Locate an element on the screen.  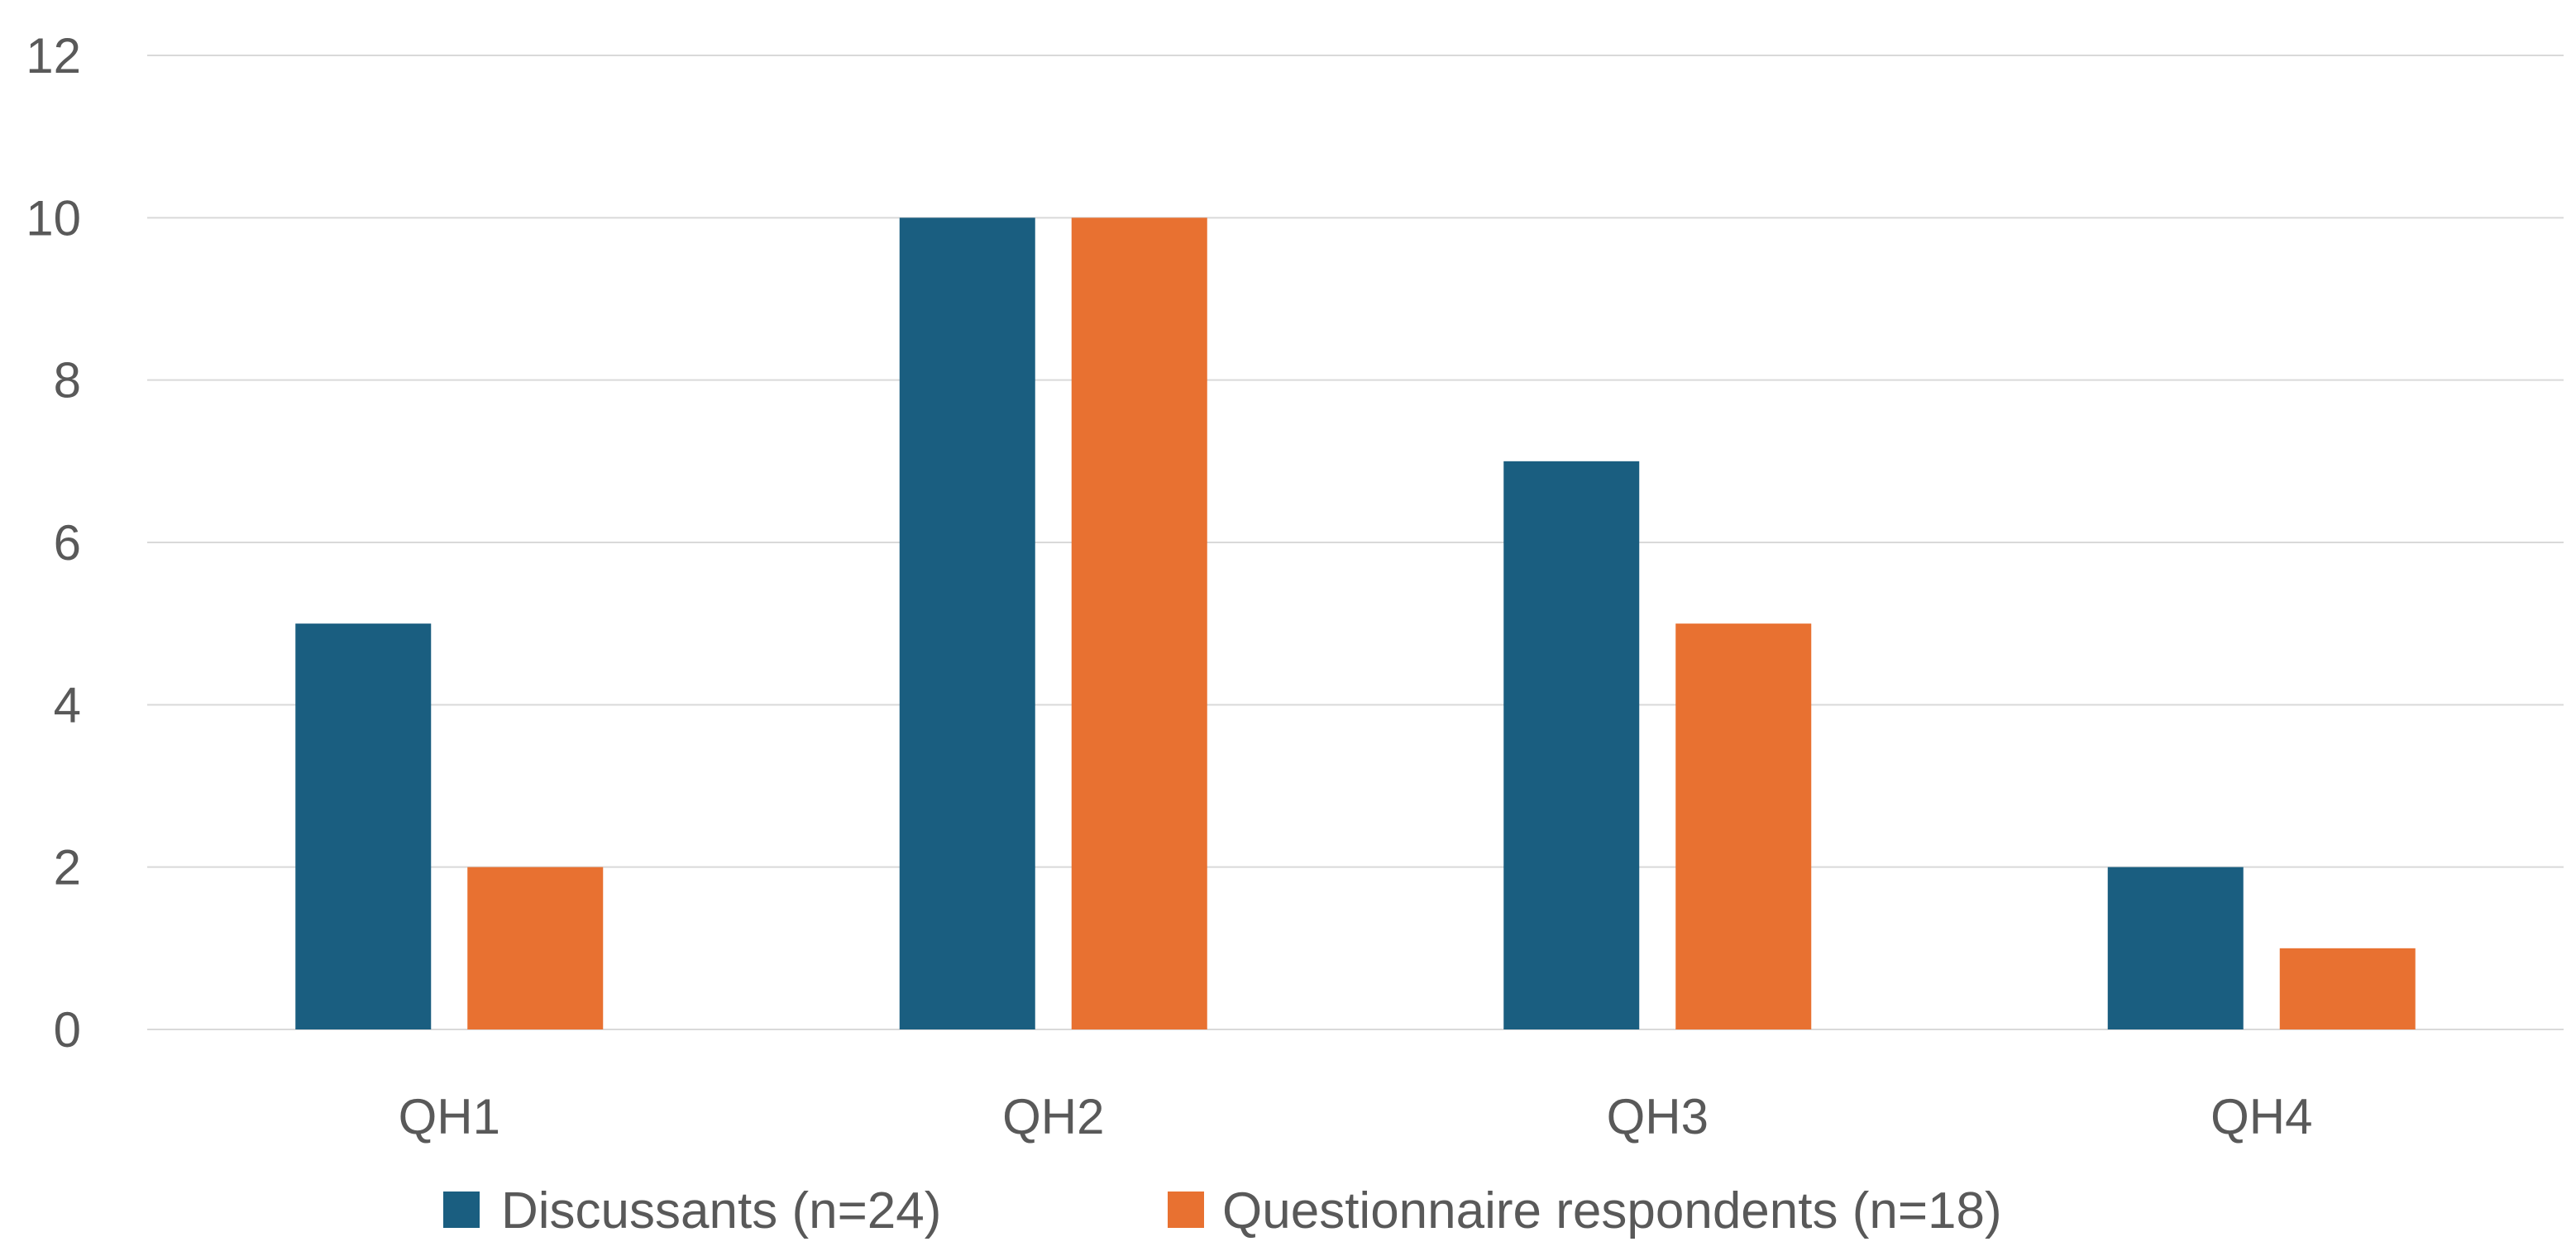
y-axis-ticks: 0 2 4 6 8 10 12 is located at coordinates (53, 543).